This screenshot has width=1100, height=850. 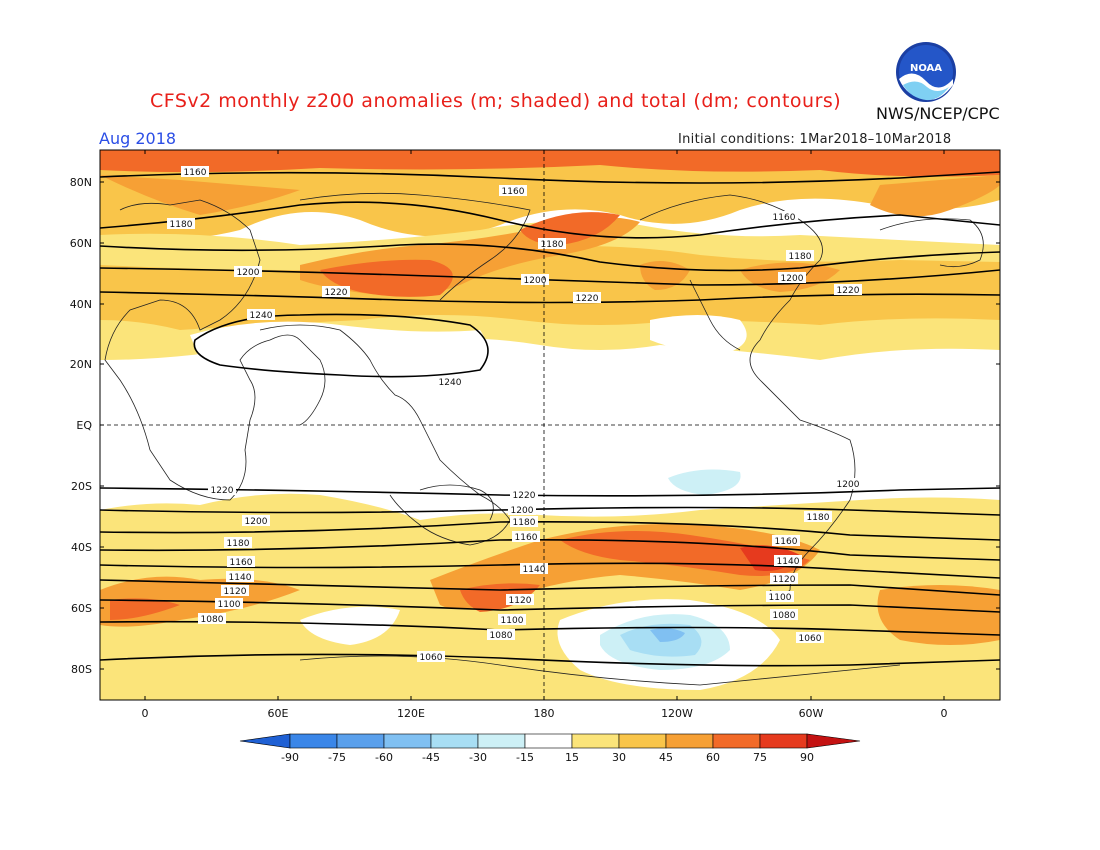 What do you see at coordinates (525, 757) in the screenshot?
I see `colorbar-label: -15` at bounding box center [525, 757].